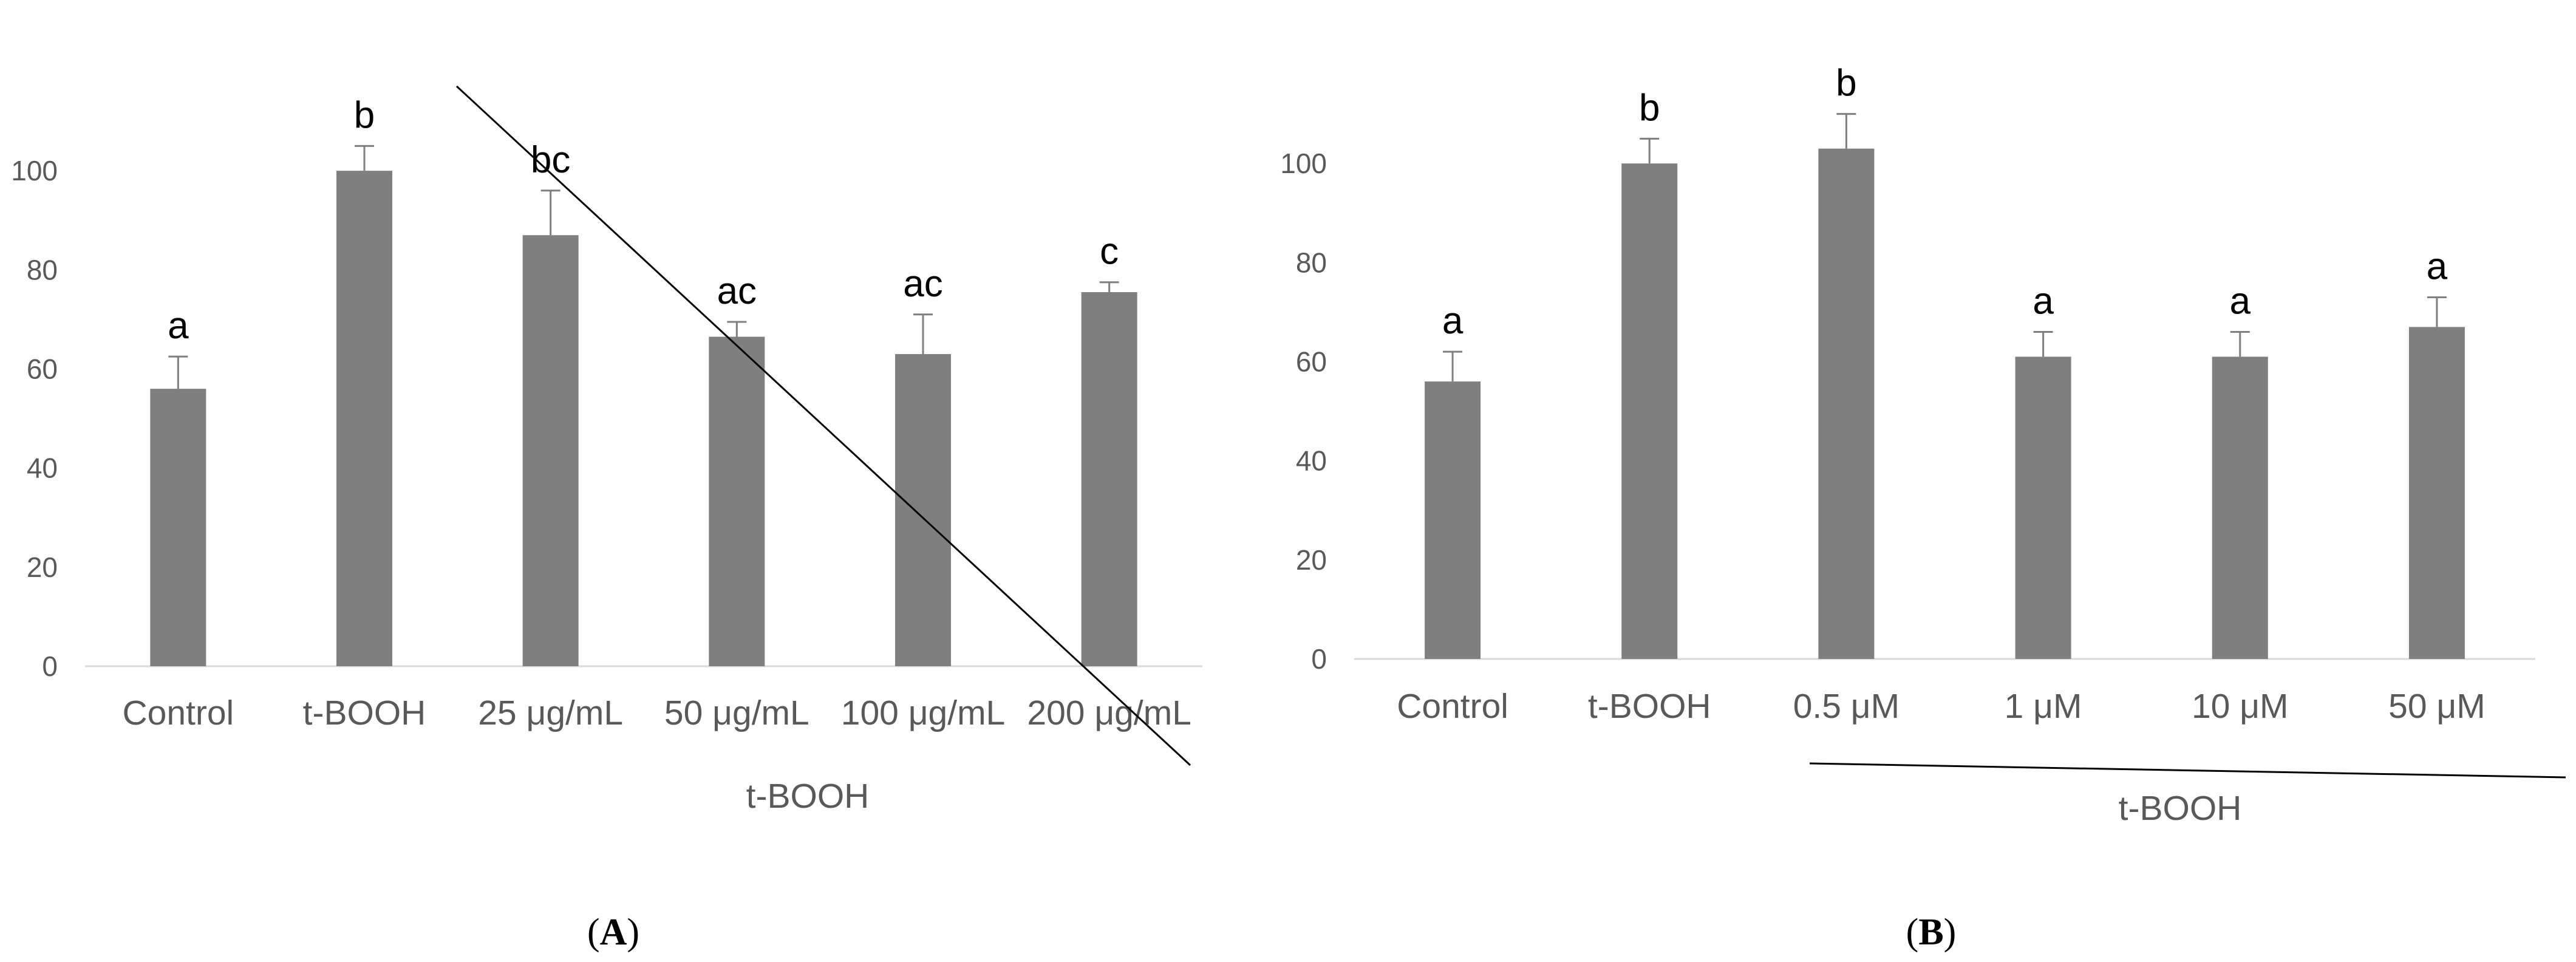  I want to click on x-tick-label: 100 μg/mL, so click(923, 713).